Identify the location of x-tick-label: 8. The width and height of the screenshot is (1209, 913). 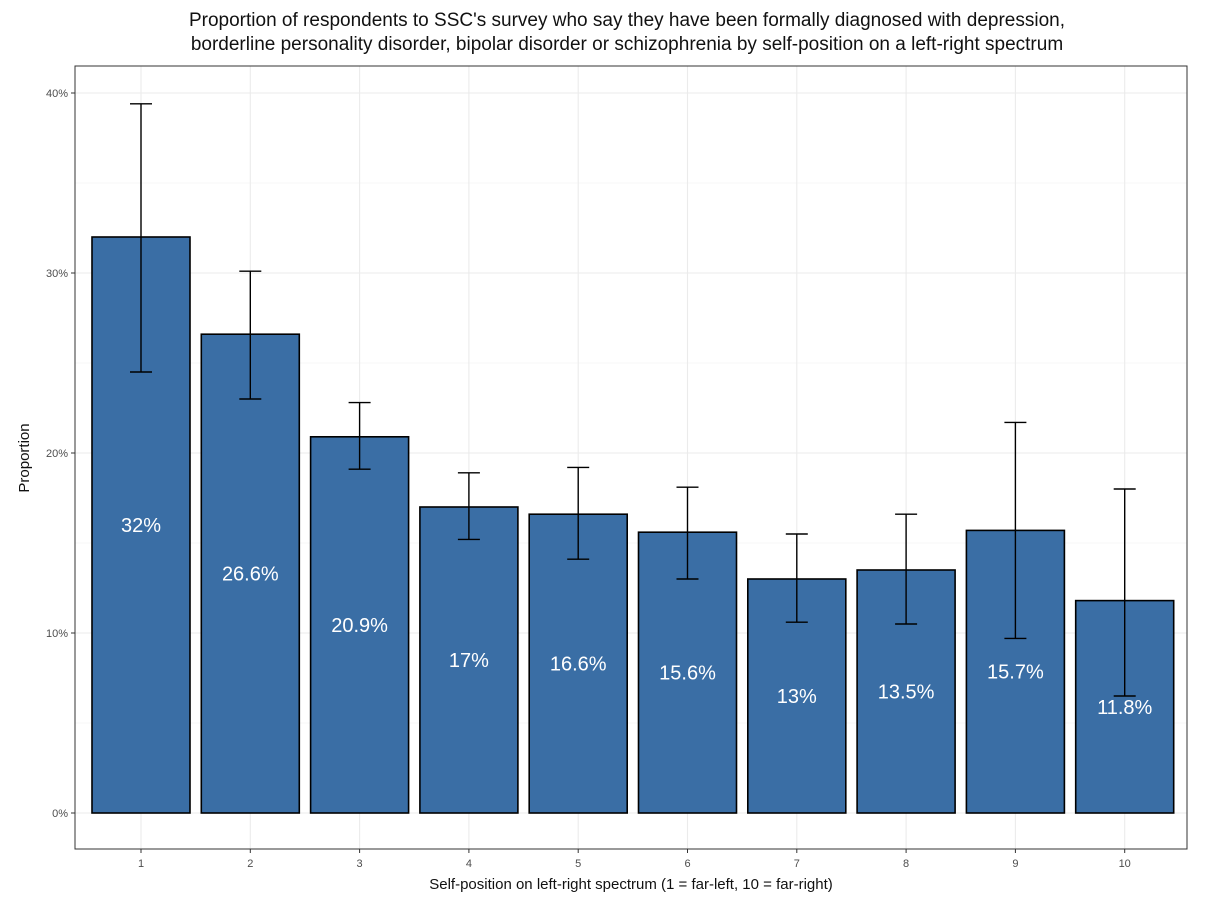
(906, 864).